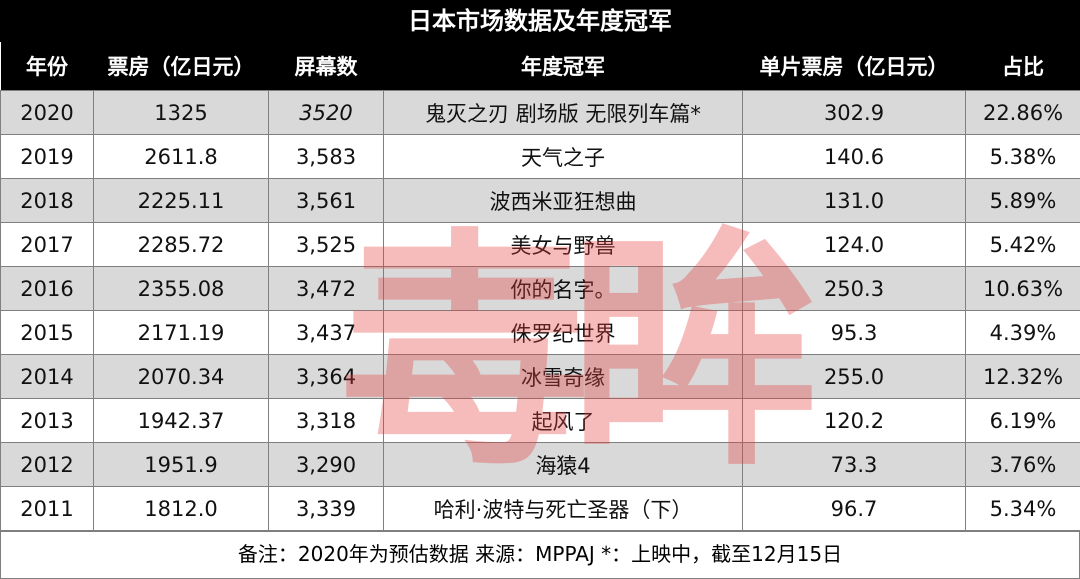 The width and height of the screenshot is (1080, 579). What do you see at coordinates (326, 465) in the screenshot?
I see `table-cell: 3,290` at bounding box center [326, 465].